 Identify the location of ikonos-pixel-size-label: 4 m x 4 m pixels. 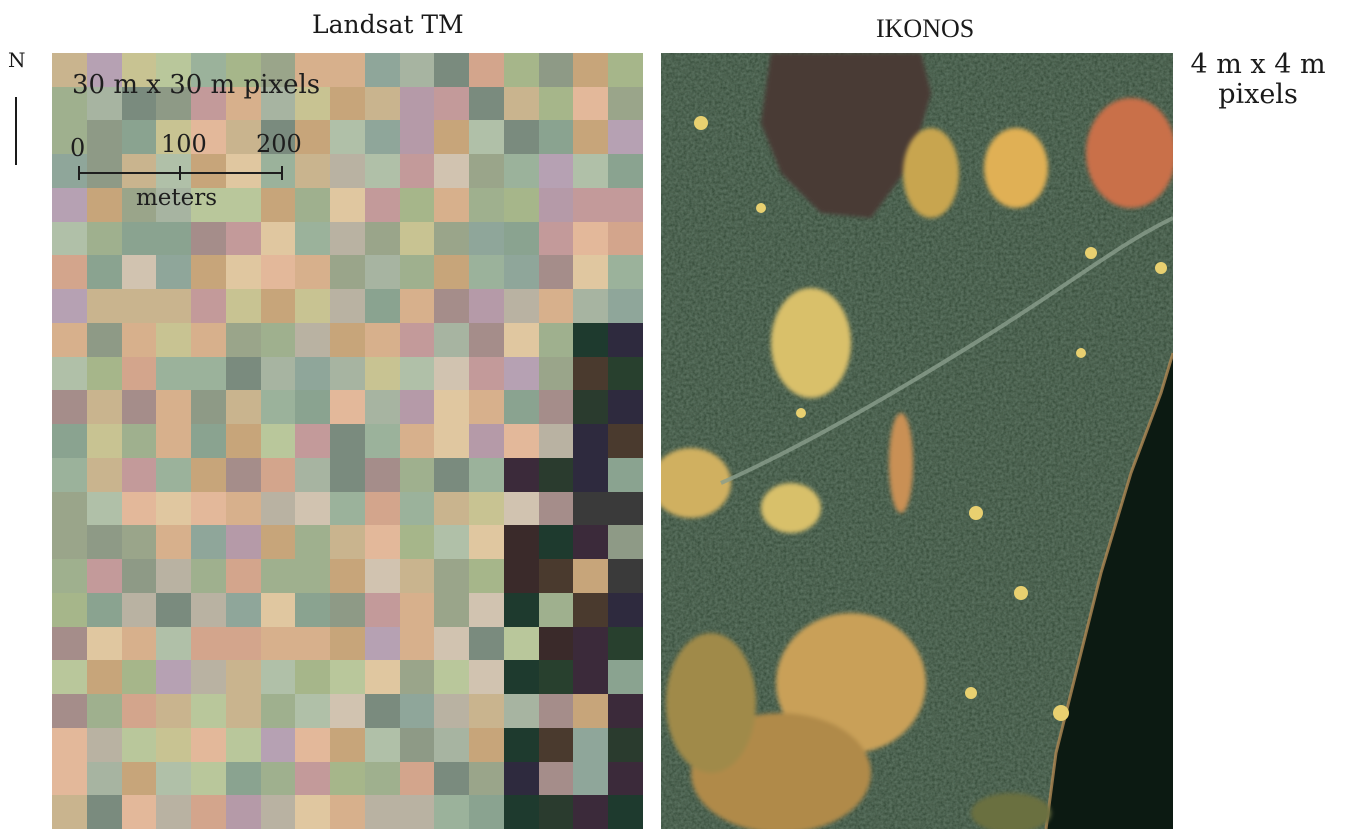
(1258, 80).